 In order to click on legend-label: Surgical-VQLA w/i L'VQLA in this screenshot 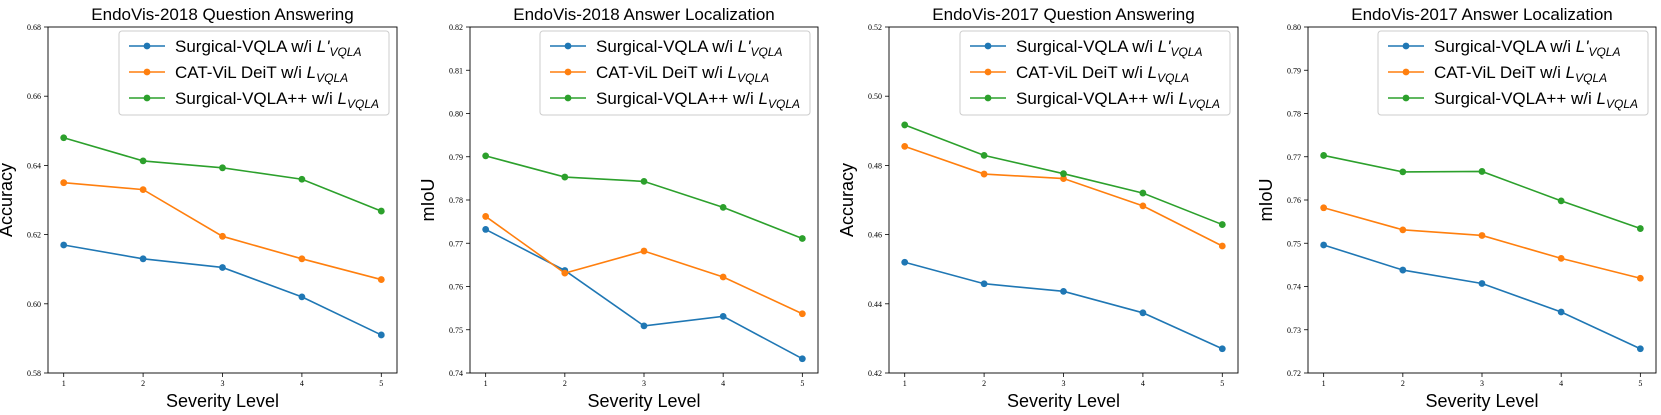, I will do `click(689, 48)`.